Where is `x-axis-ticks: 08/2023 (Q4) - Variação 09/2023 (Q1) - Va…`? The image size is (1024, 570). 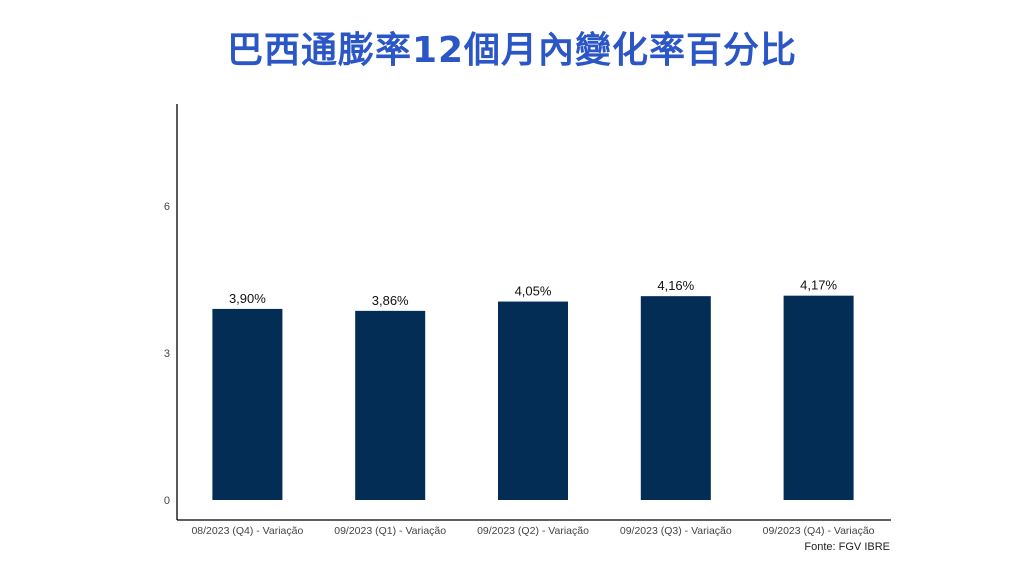
x-axis-ticks: 08/2023 (Q4) - Variação 09/2023 (Q1) - Va… is located at coordinates (532, 531).